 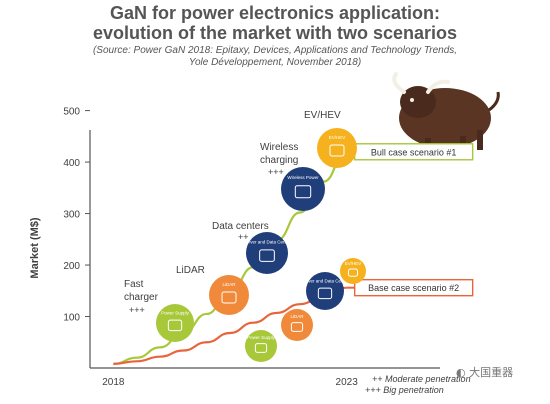 What do you see at coordinates (491, 372) in the screenshot?
I see `watermark-text: 大国重器` at bounding box center [491, 372].